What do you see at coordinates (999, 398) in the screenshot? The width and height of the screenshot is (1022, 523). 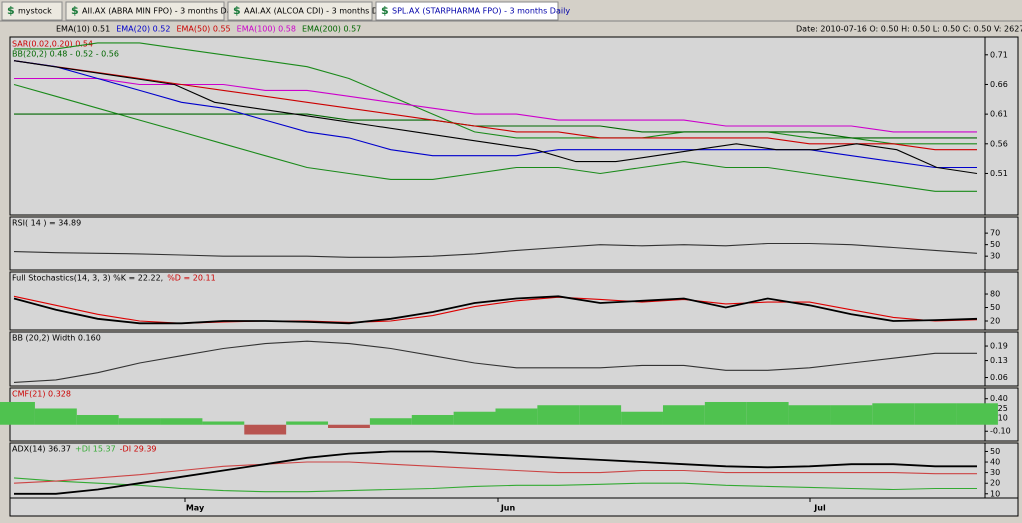 I see `y-tick-label: 0.40` at bounding box center [999, 398].